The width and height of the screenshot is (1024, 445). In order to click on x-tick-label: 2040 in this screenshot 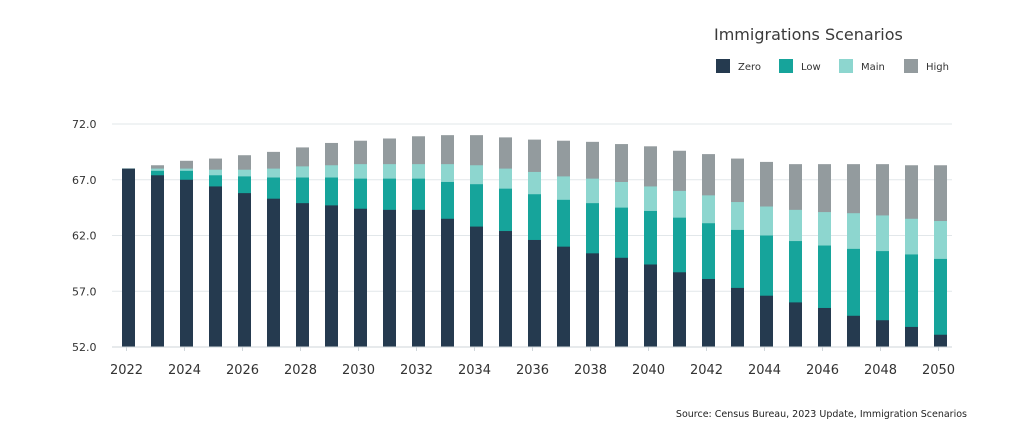, I will do `click(648, 370)`.